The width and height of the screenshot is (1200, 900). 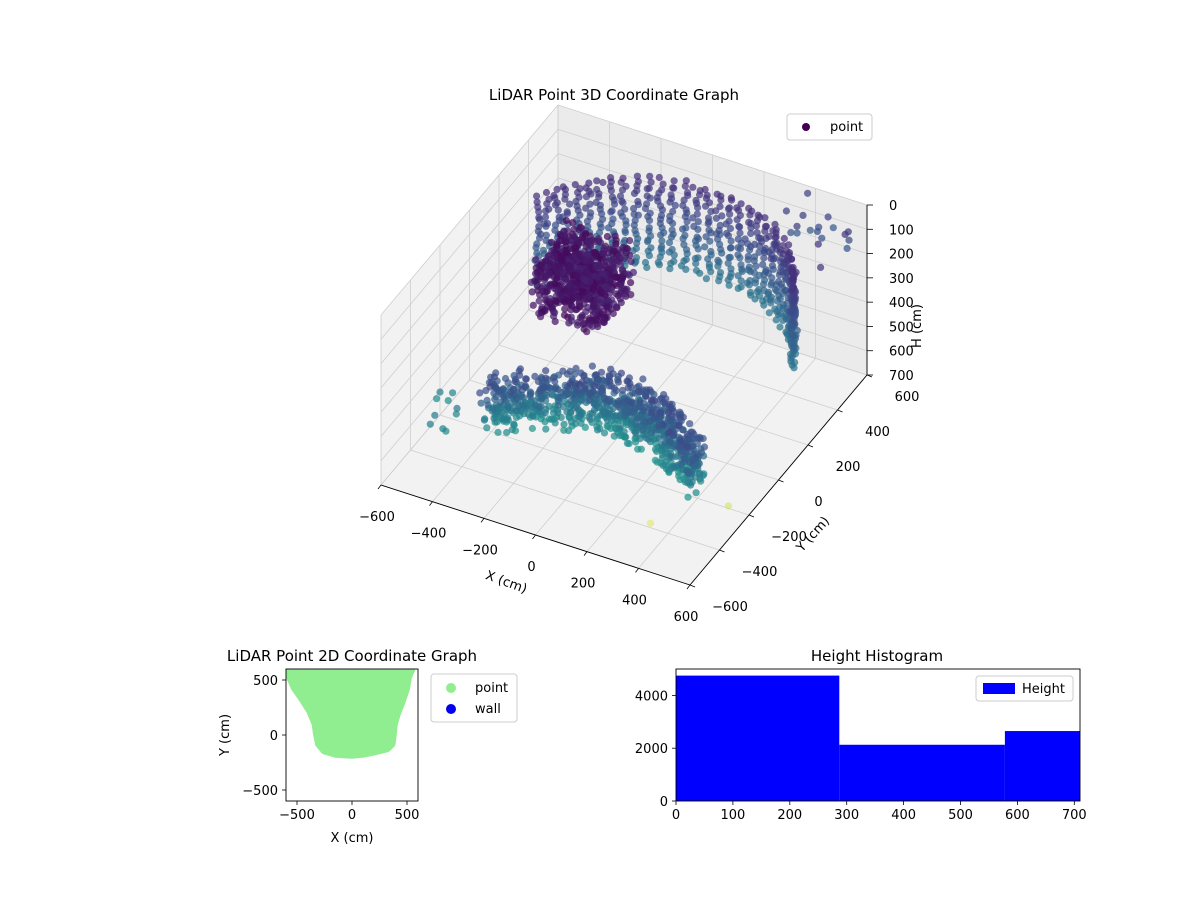 I want to click on y-tick-mark-3d, so click(x=810, y=446).